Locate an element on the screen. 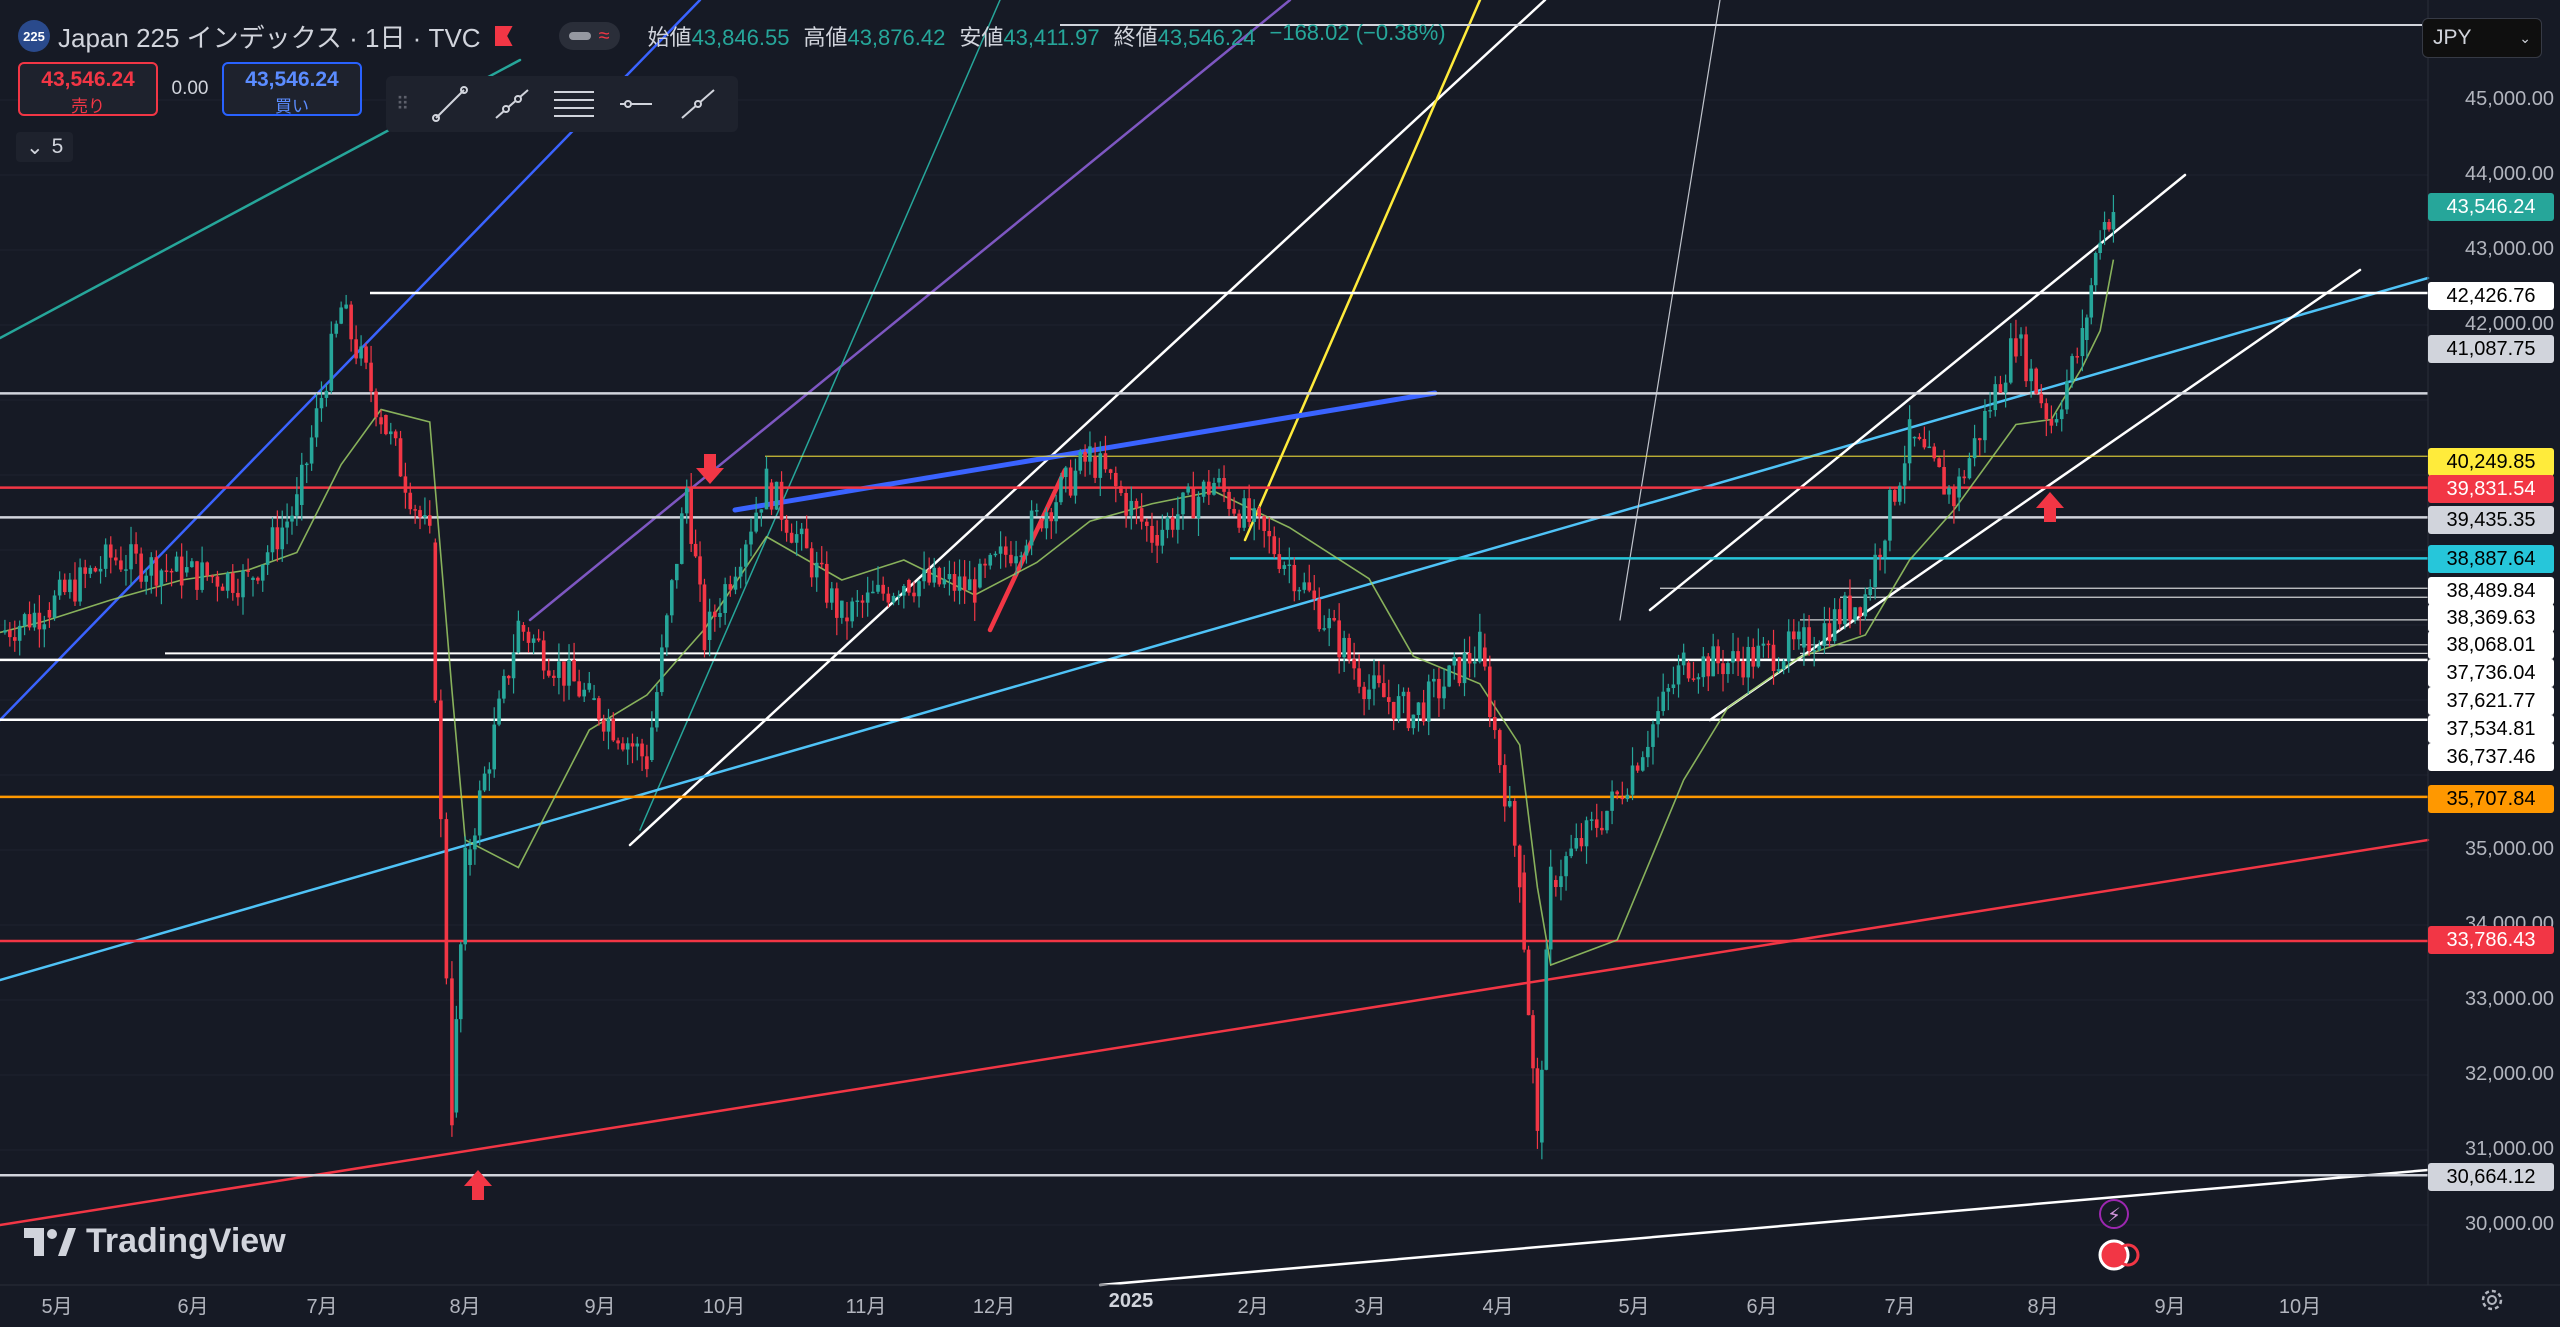 The height and width of the screenshot is (1327, 2560). buy-button: 43,546.24 買い is located at coordinates (292, 89).